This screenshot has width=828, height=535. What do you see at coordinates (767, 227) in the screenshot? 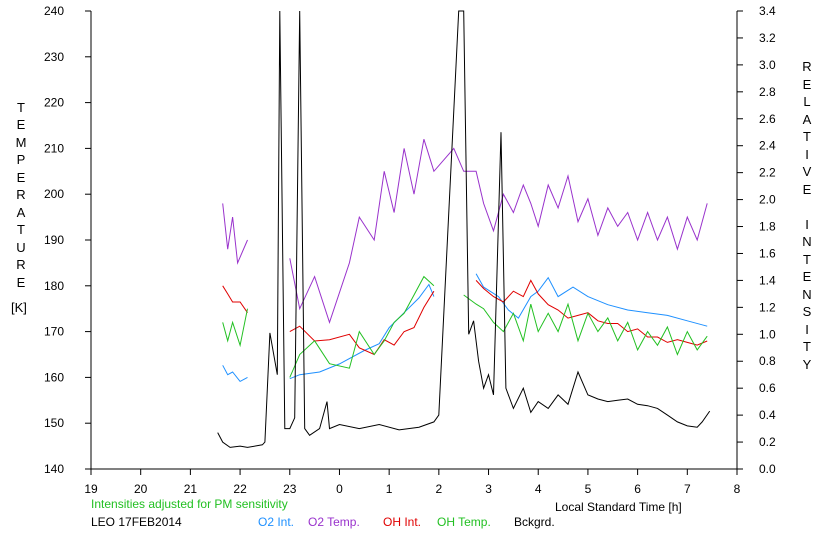
I see `y-right-tick-label: 1.8` at bounding box center [767, 227].